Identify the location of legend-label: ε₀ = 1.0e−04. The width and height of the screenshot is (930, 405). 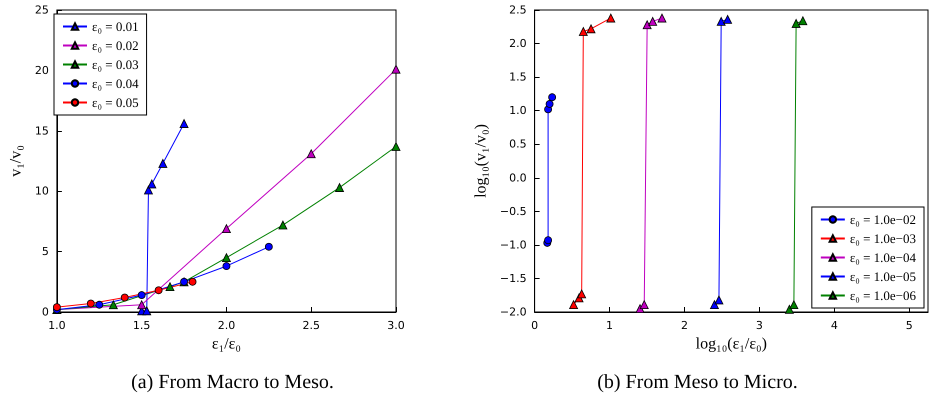
(883, 257).